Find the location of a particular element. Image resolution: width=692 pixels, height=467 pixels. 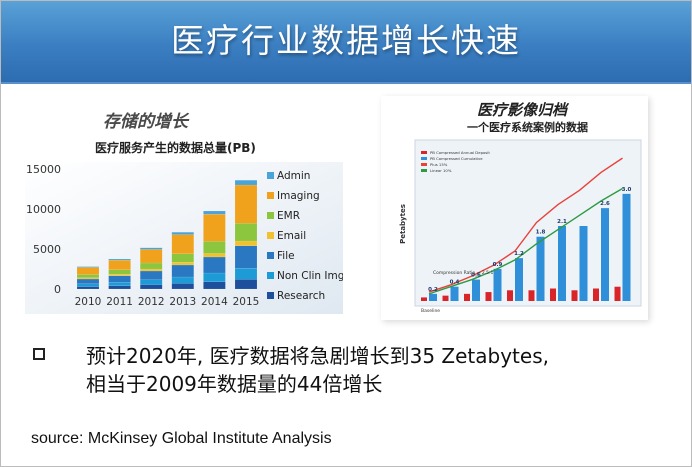

data-label: 0.9 is located at coordinates (498, 265).